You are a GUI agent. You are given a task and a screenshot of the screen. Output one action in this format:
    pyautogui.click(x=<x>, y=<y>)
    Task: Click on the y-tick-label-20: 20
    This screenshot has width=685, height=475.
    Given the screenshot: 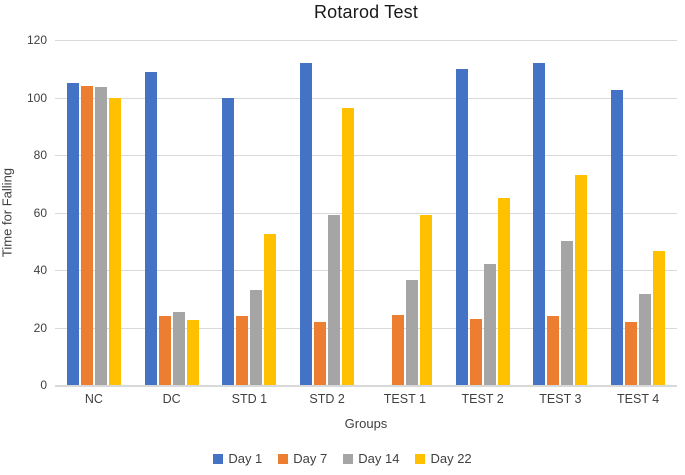 What is the action you would take?
    pyautogui.click(x=40, y=327)
    